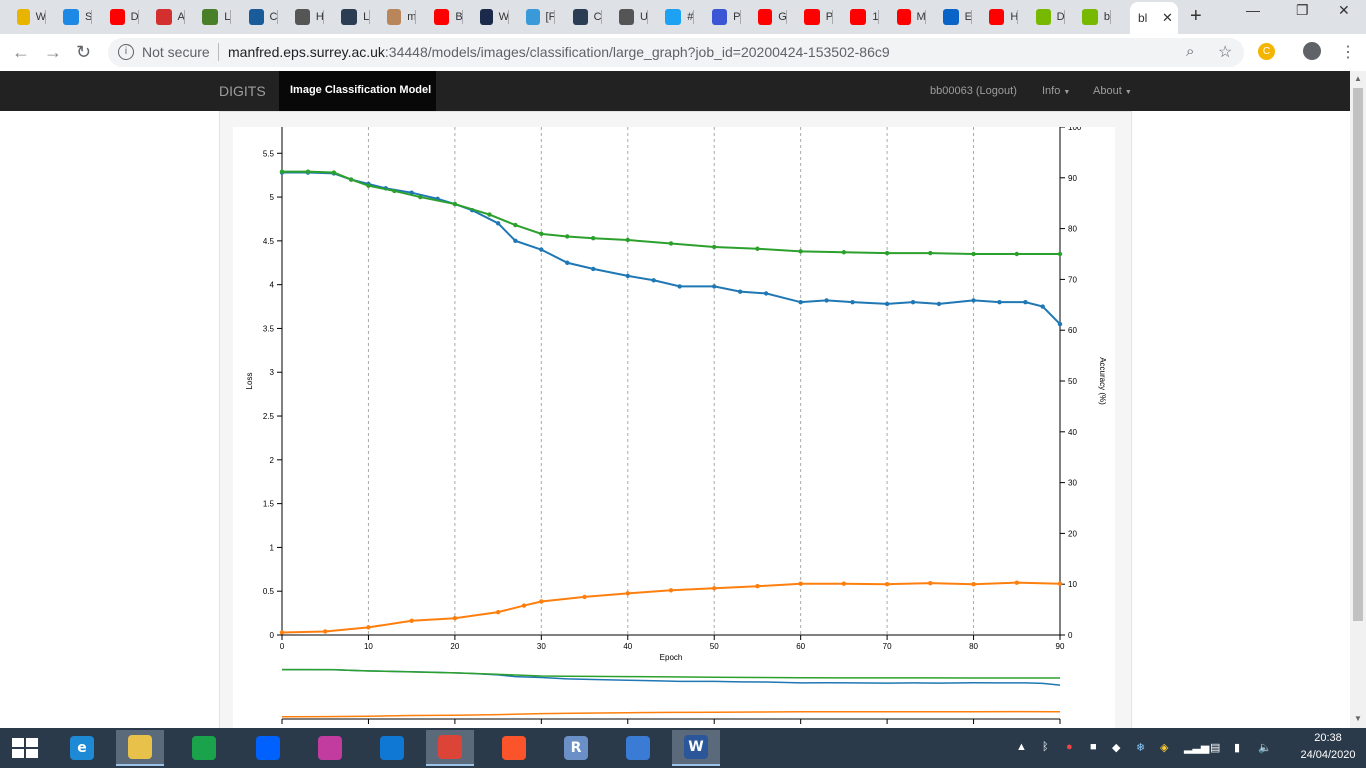 This screenshot has height=768, width=1366. Describe the element at coordinates (1358, 718) in the screenshot. I see `scroll-down-icon: ▼` at that location.